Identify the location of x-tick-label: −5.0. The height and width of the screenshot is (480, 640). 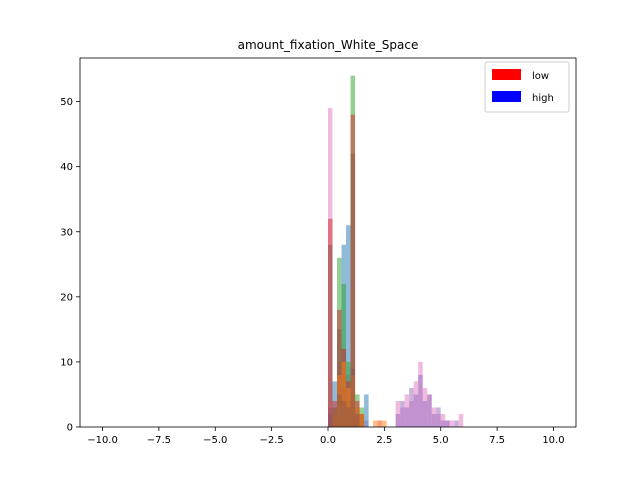
(215, 440).